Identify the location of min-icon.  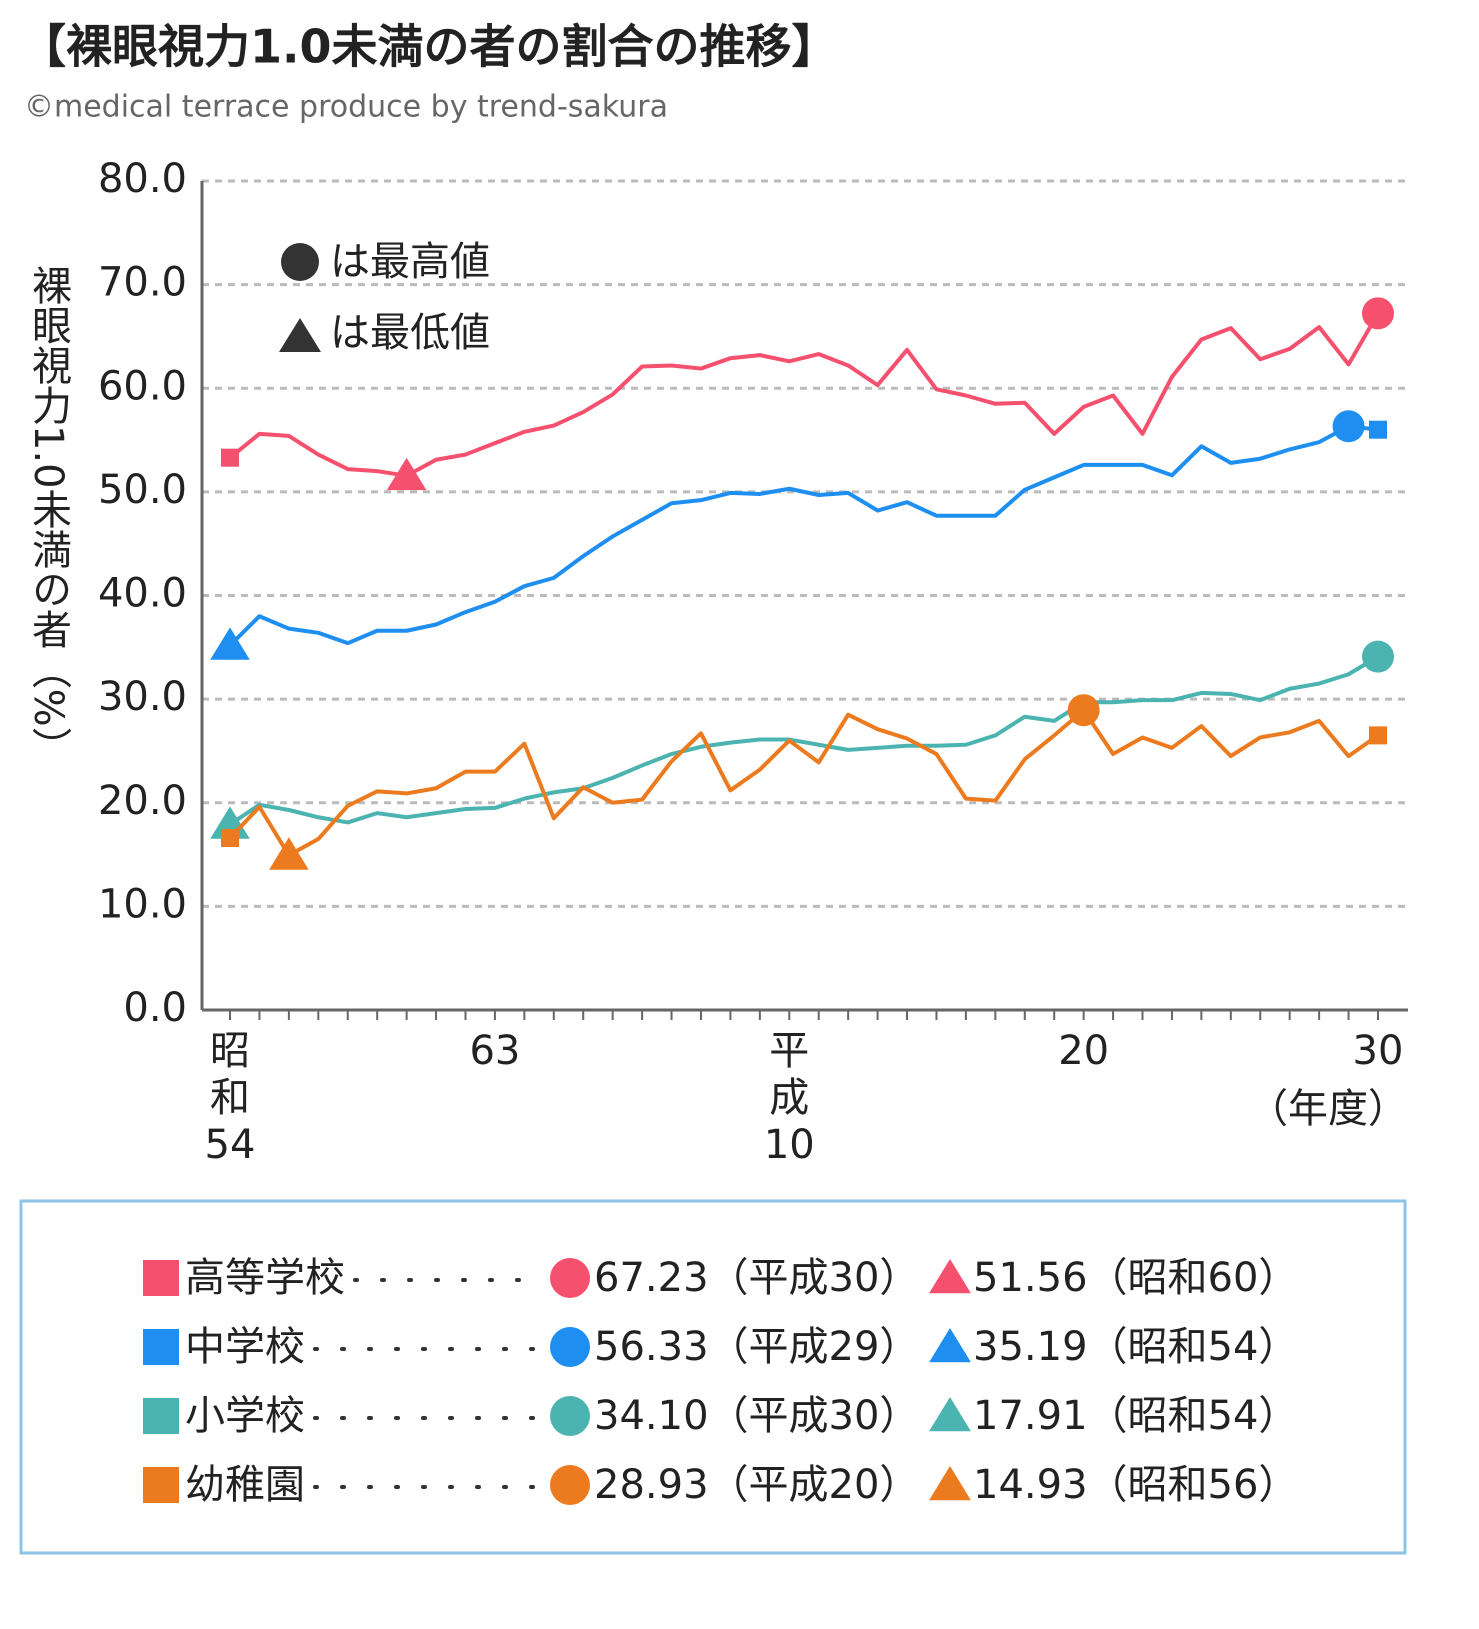
(300, 335).